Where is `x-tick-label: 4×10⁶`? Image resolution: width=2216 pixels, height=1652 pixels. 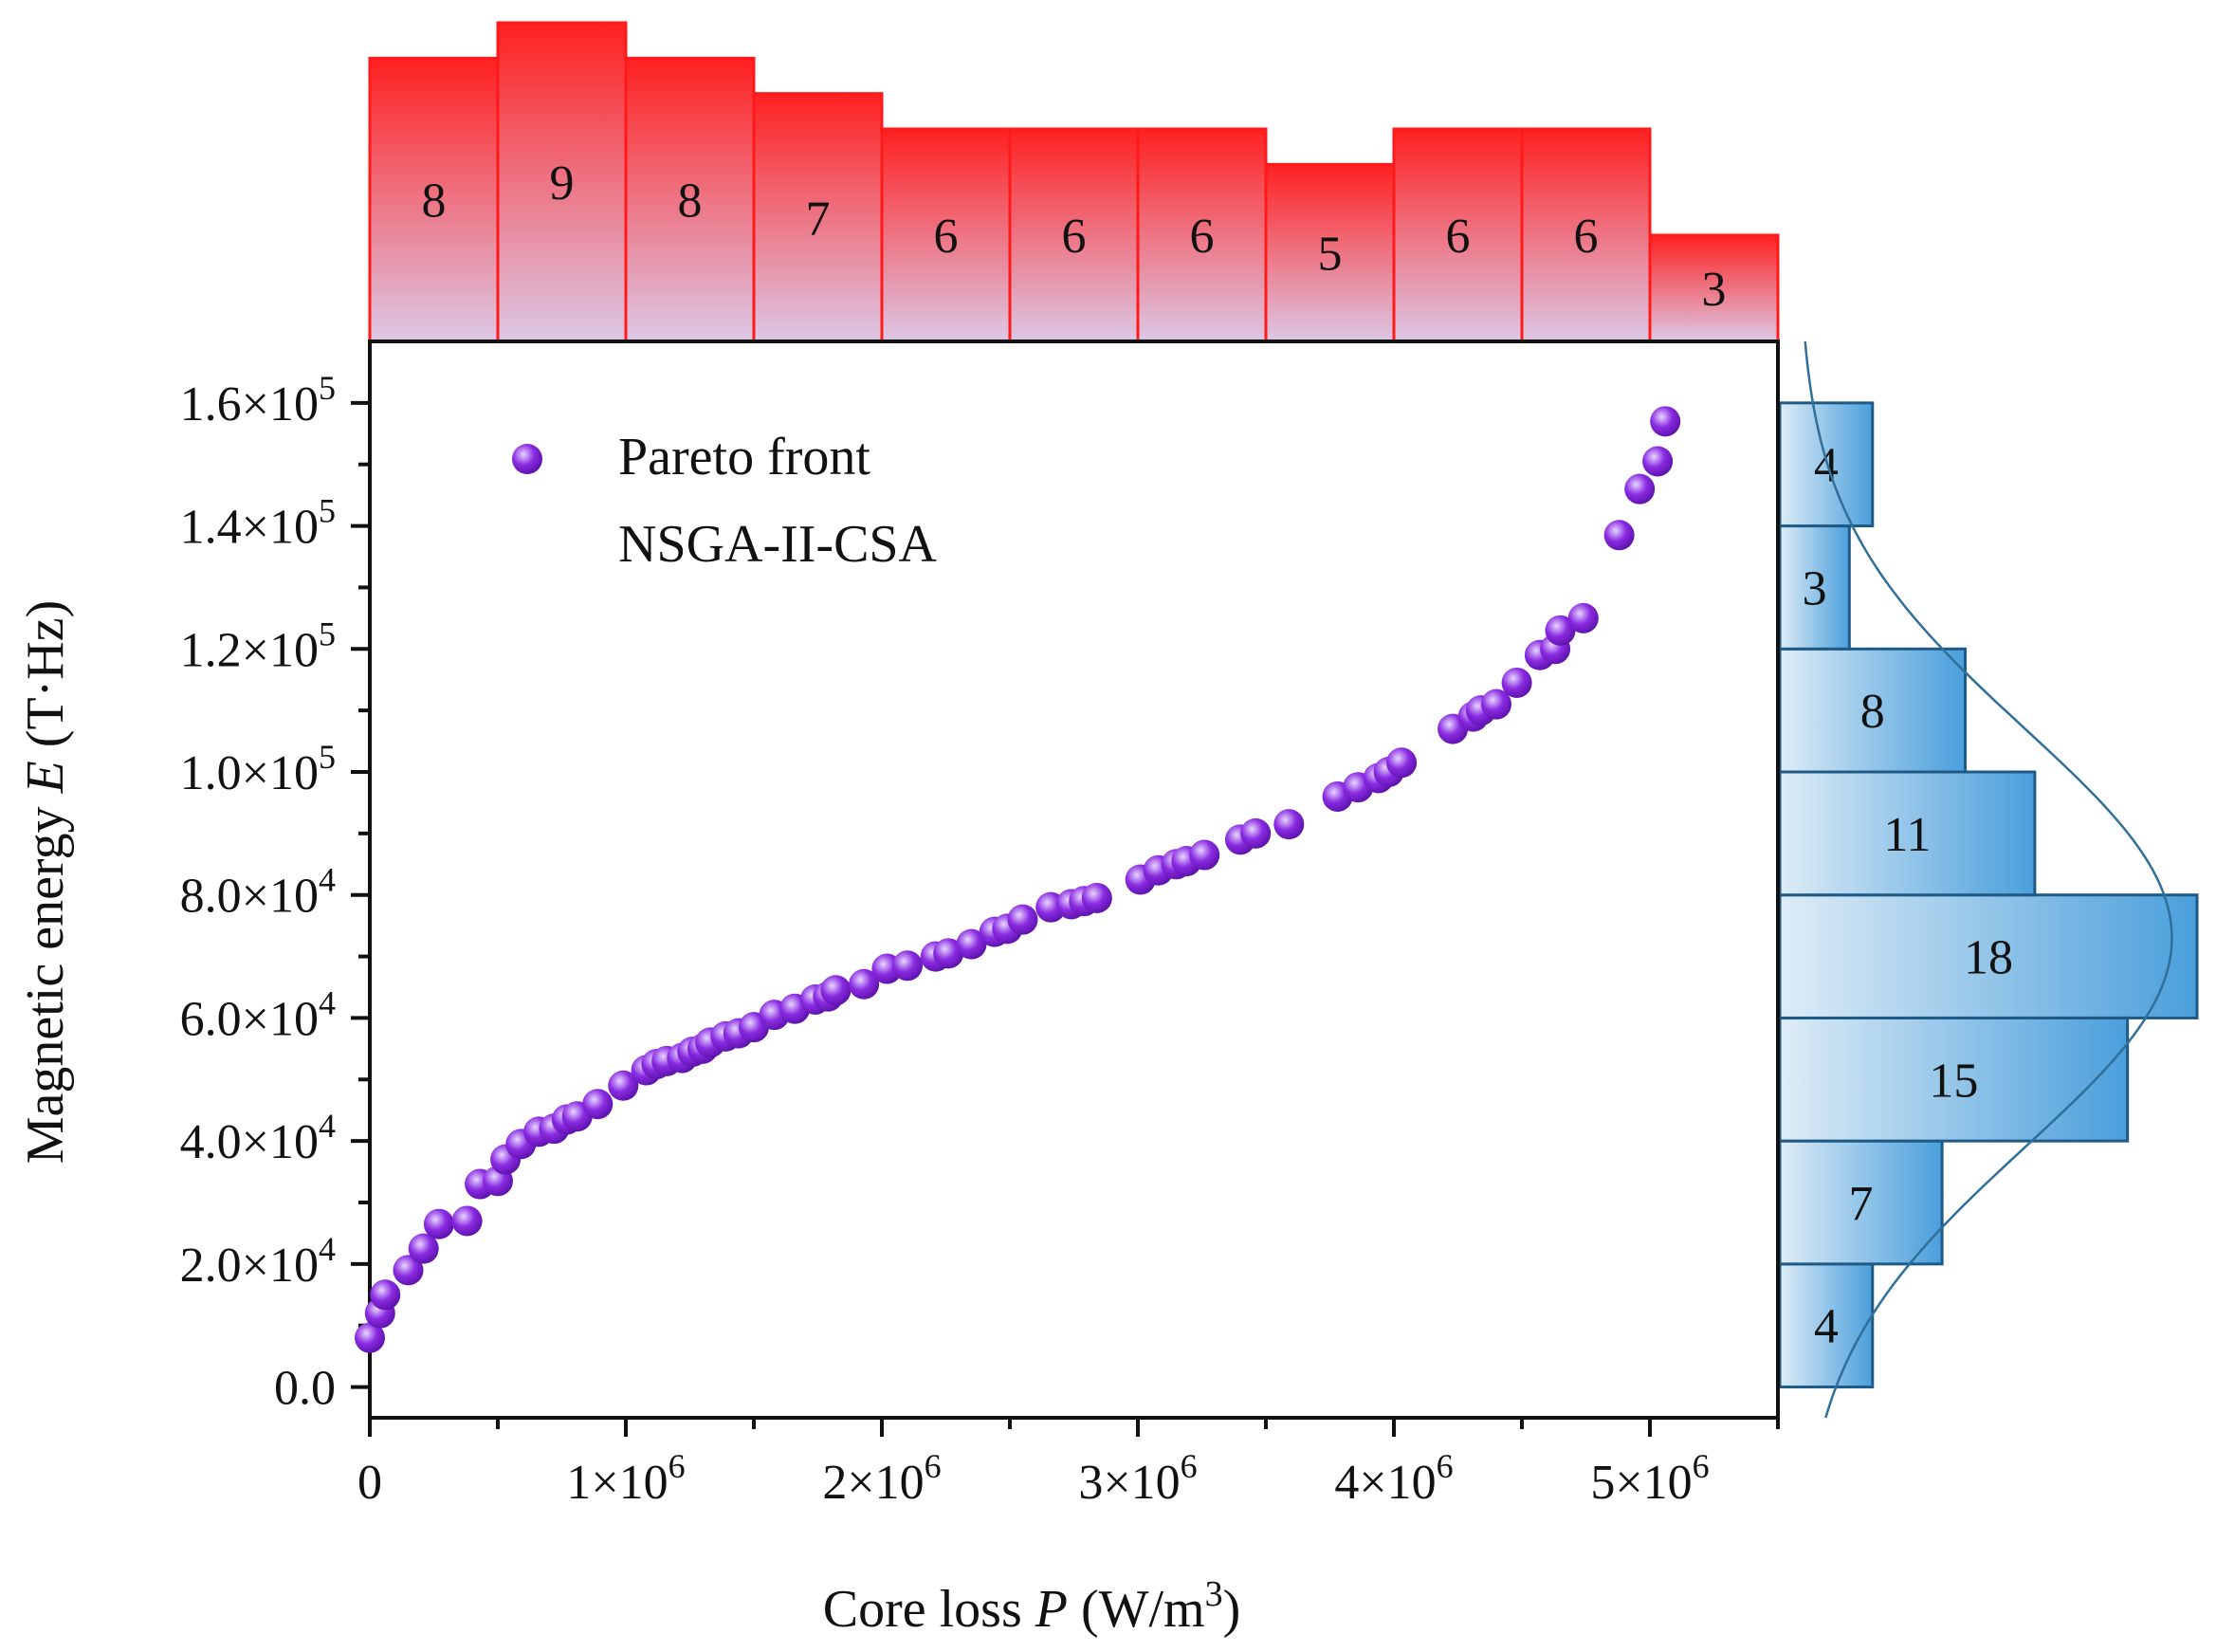 x-tick-label: 4×10⁶ is located at coordinates (1394, 1478).